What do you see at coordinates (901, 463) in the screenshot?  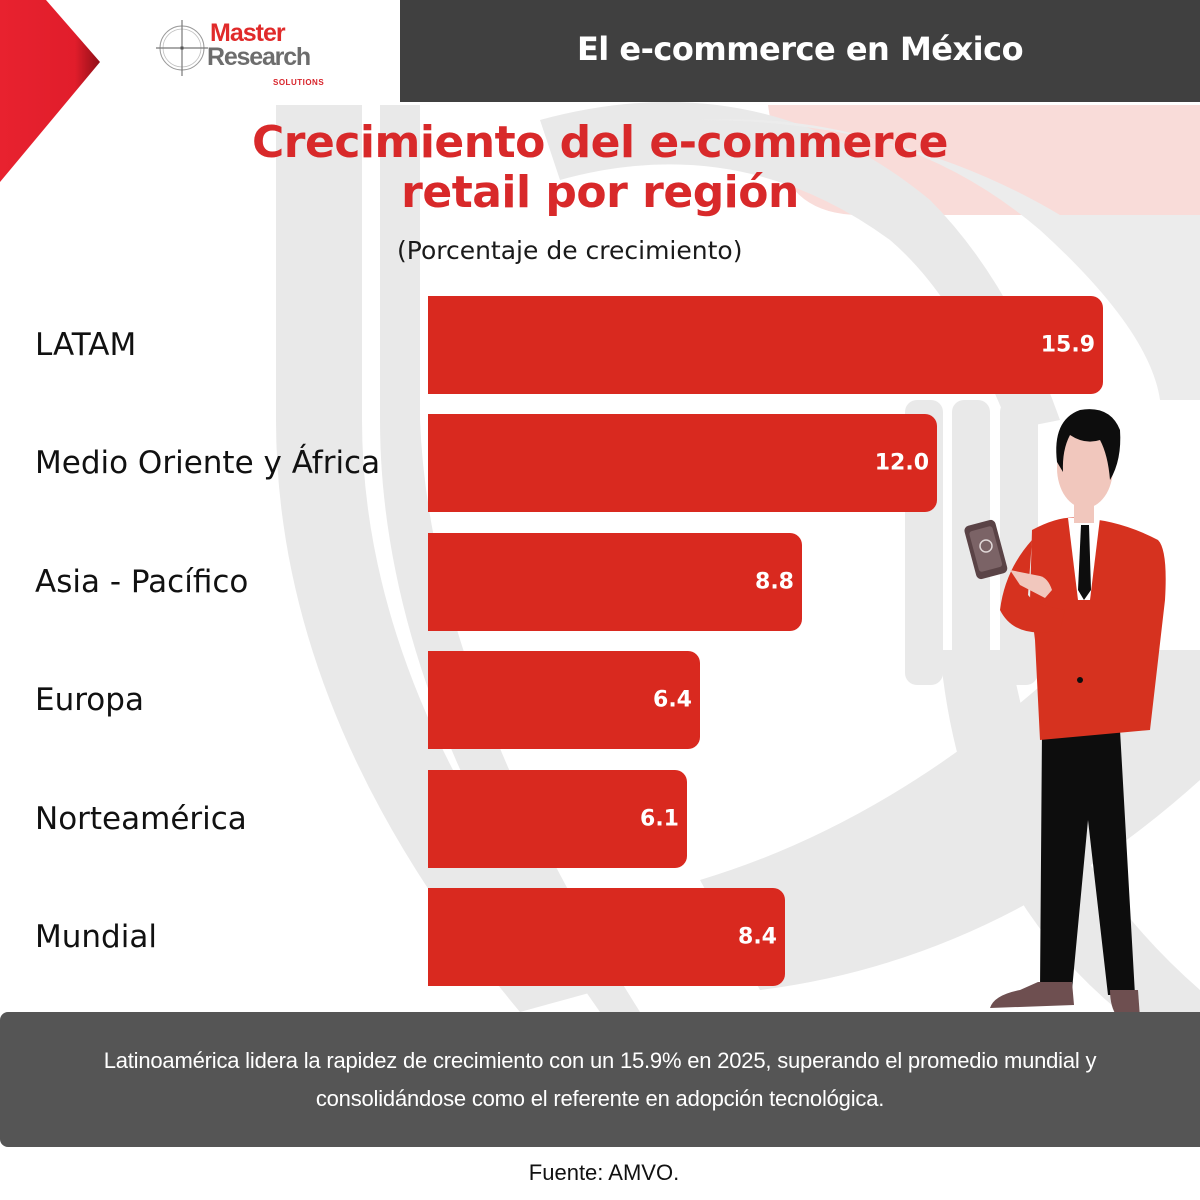 I see `bar-value-label: 12.0` at bounding box center [901, 463].